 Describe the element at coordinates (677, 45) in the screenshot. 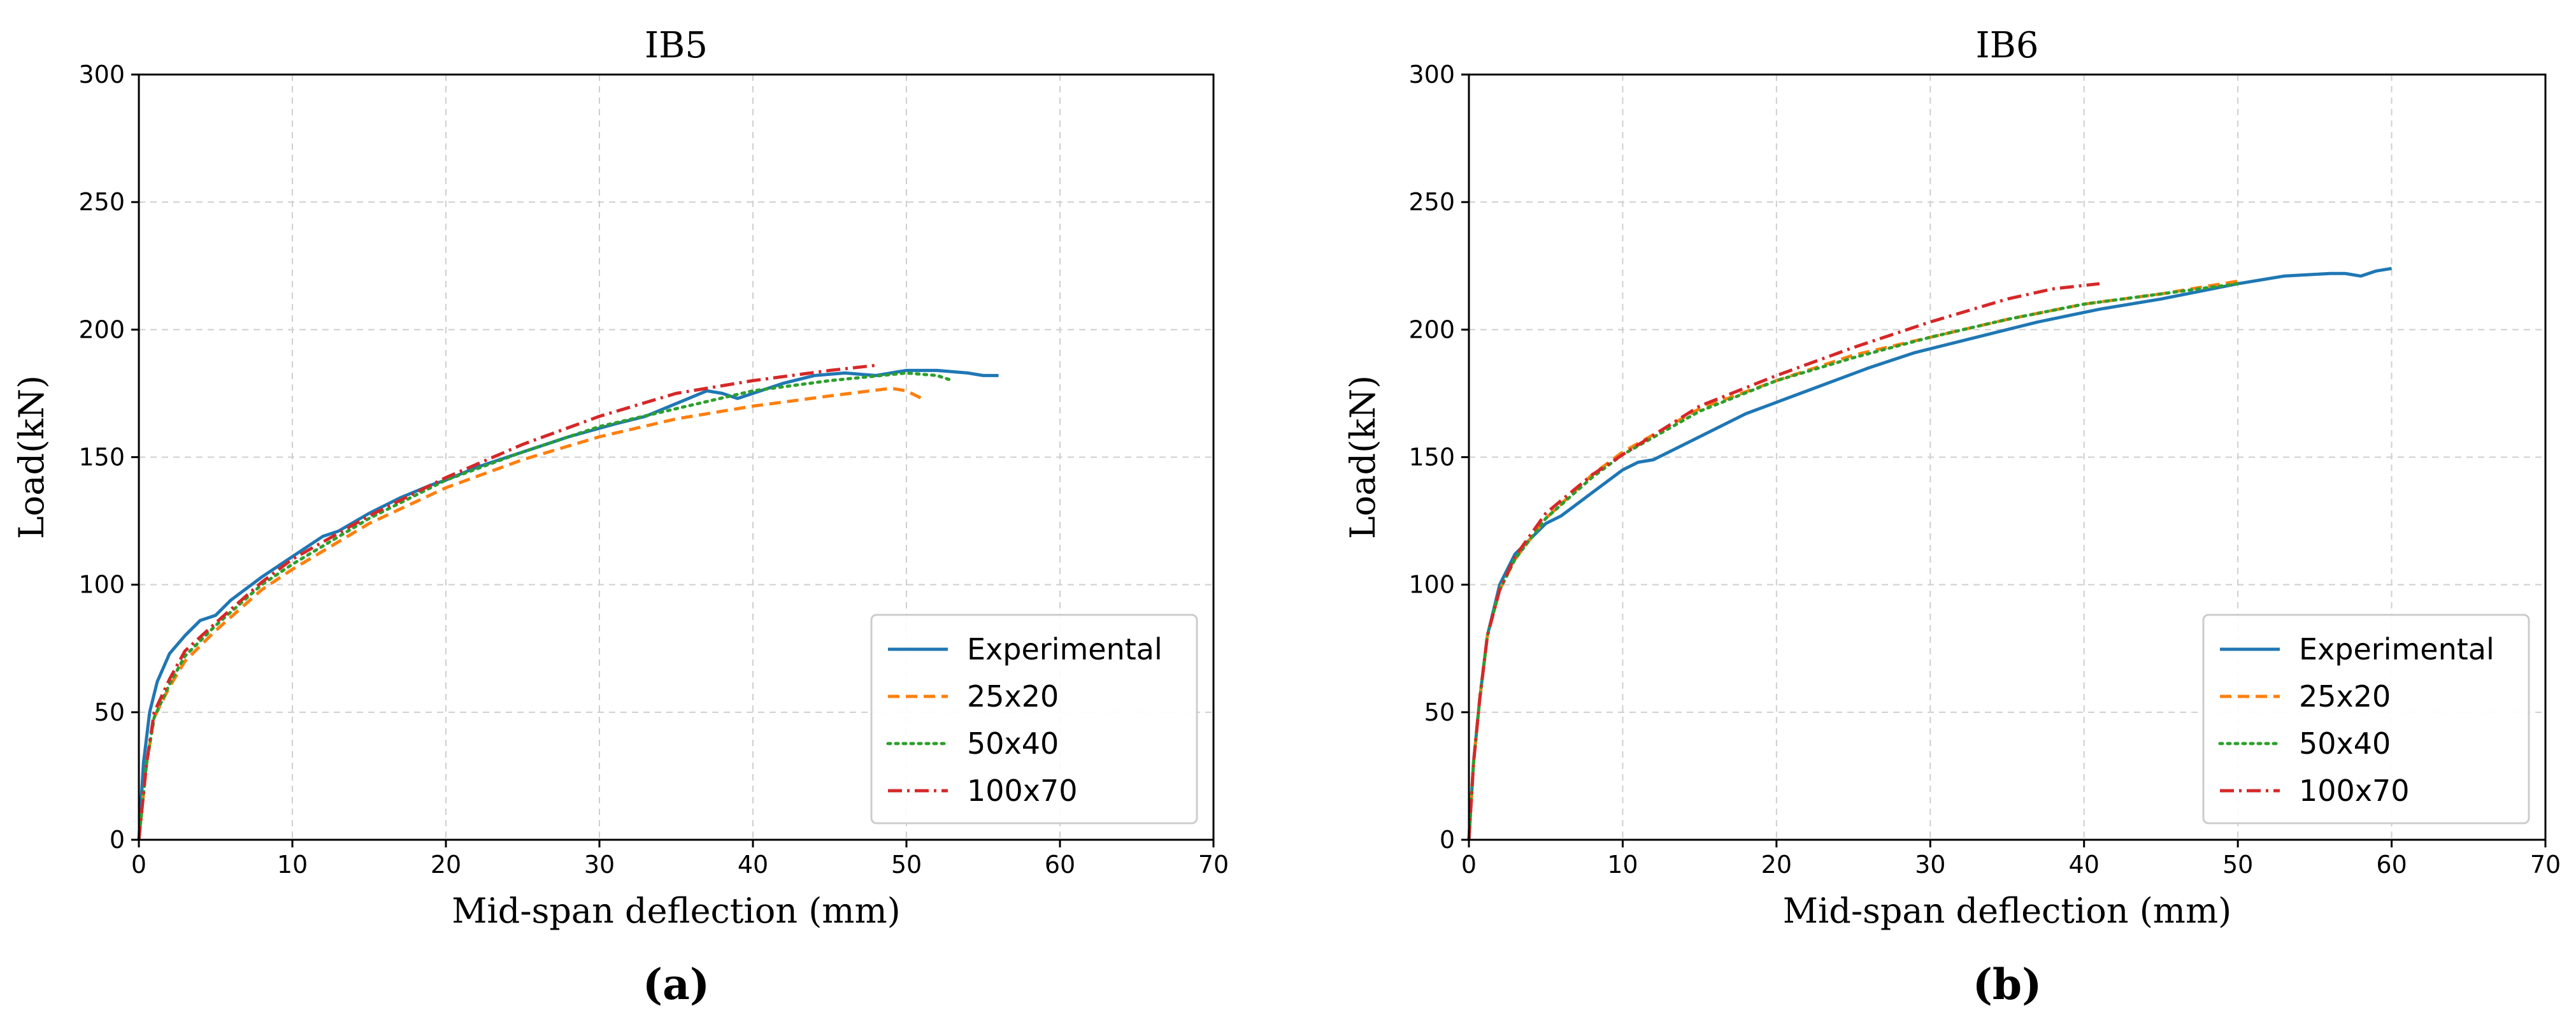

I see `chart-title: IB5` at that location.